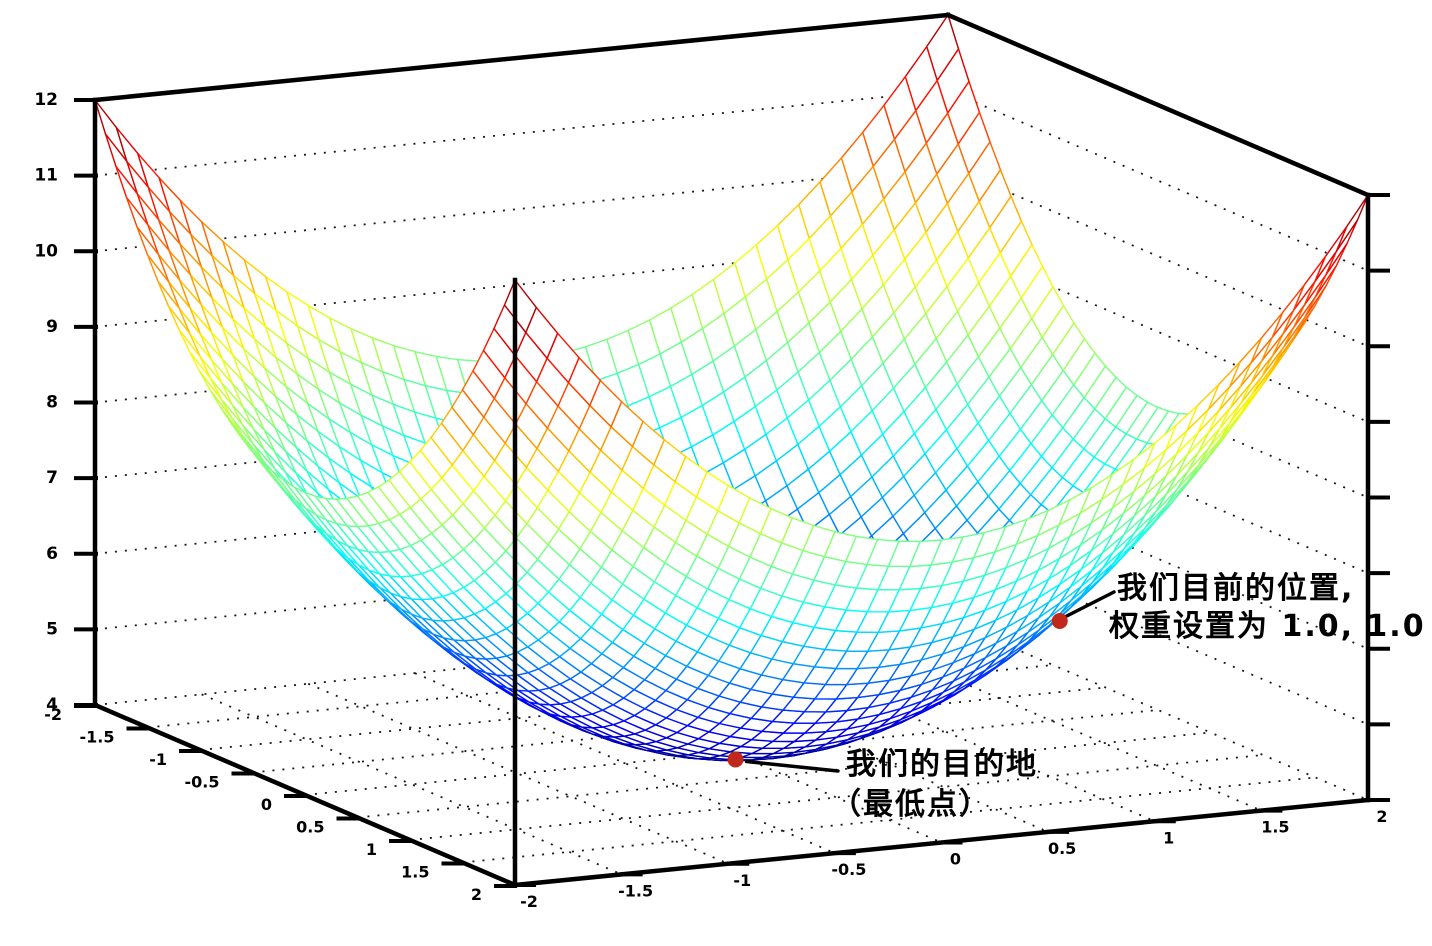 The width and height of the screenshot is (1432, 946). I want to click on z-tick-label: 7, so click(52, 478).